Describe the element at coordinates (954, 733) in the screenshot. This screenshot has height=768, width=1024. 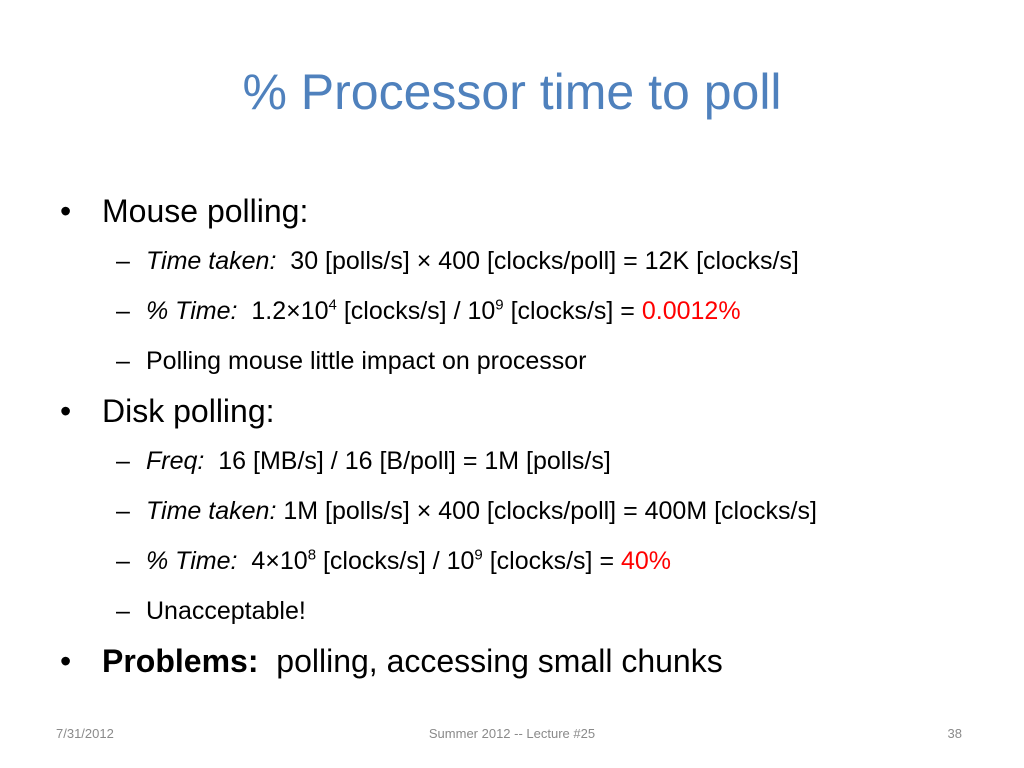
I see `footer-page-number: 38` at that location.